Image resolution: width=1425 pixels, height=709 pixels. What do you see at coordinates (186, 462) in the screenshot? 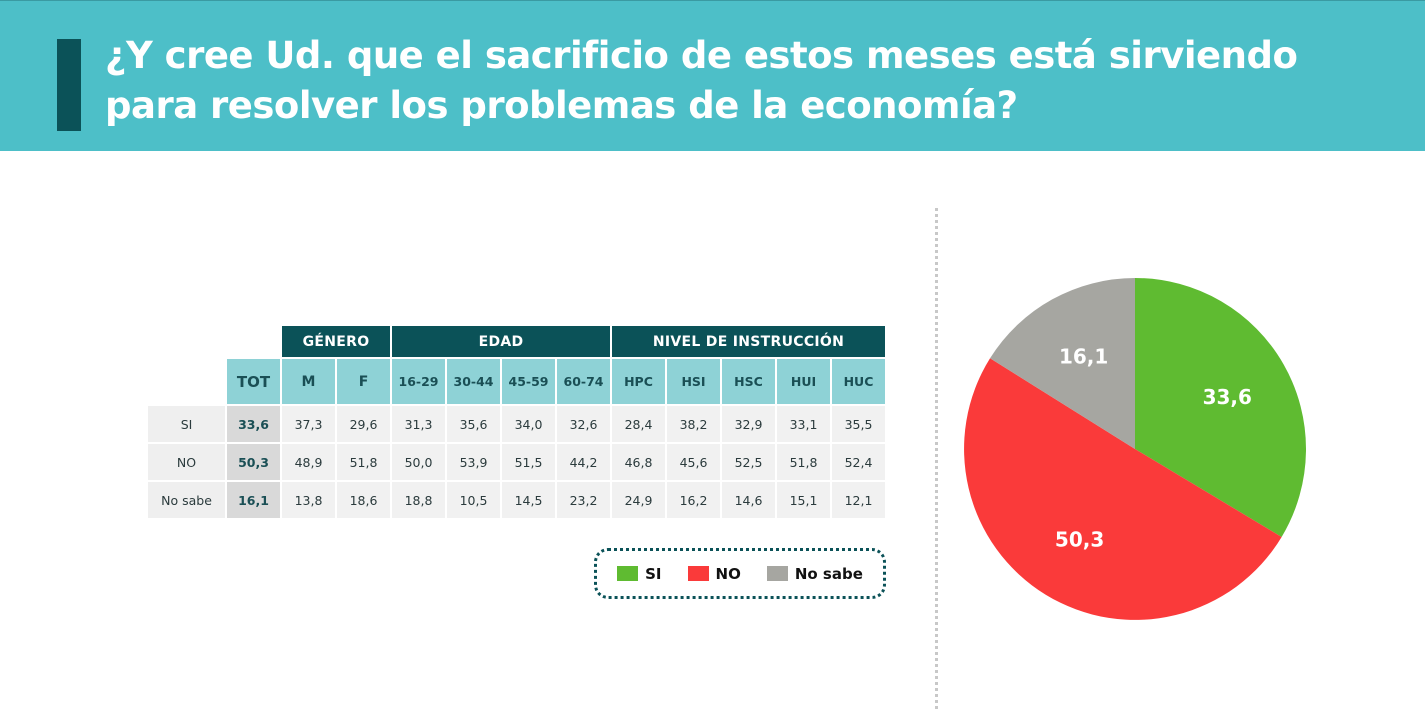
I see `row-label-no: NO` at bounding box center [186, 462].